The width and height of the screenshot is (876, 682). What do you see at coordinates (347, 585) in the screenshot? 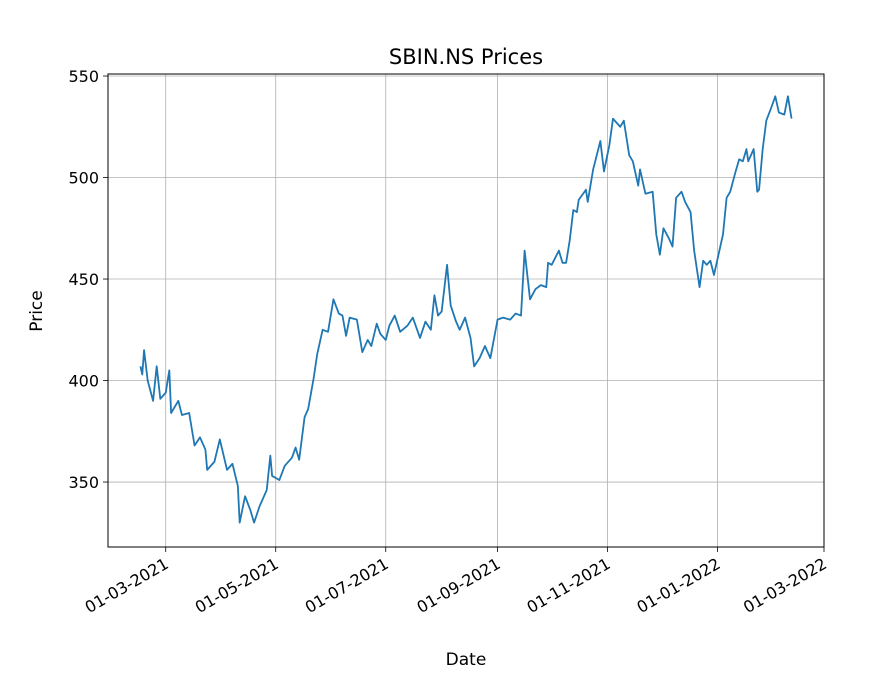
I see `x-tick-label: 01-07-2021` at bounding box center [347, 585].